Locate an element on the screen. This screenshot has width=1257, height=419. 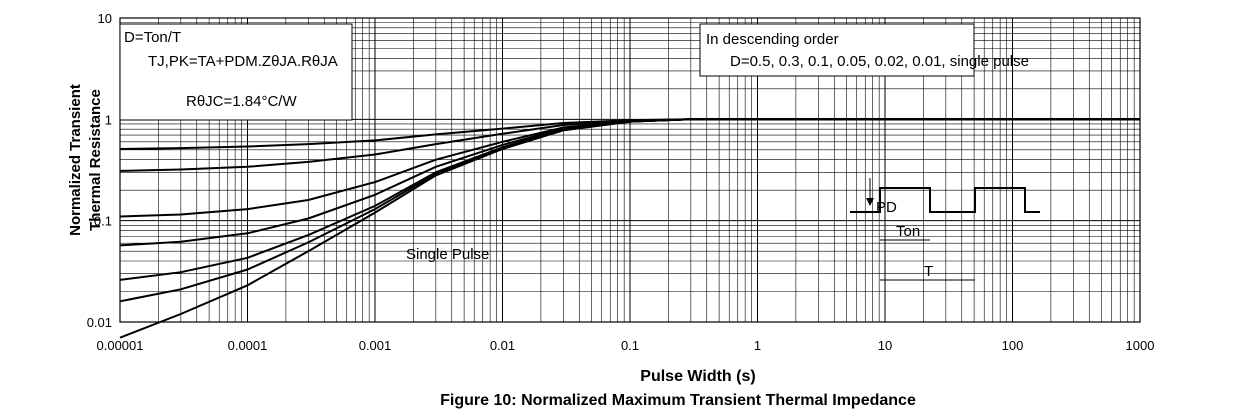
duty-cycle-text: D=Ton/T is located at coordinates (152, 37).